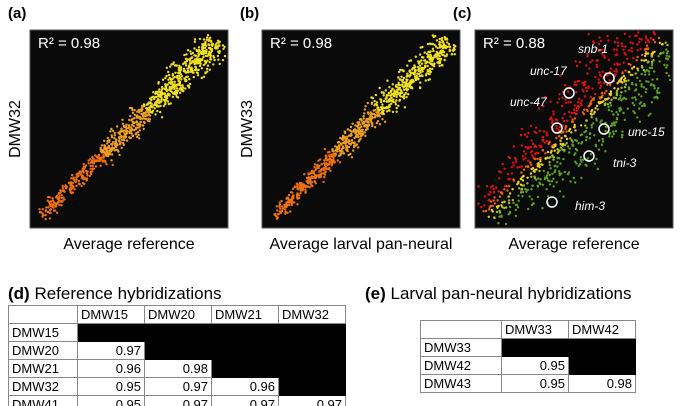  Describe the element at coordinates (529, 102) in the screenshot. I see `gene-label: unc-47` at that location.